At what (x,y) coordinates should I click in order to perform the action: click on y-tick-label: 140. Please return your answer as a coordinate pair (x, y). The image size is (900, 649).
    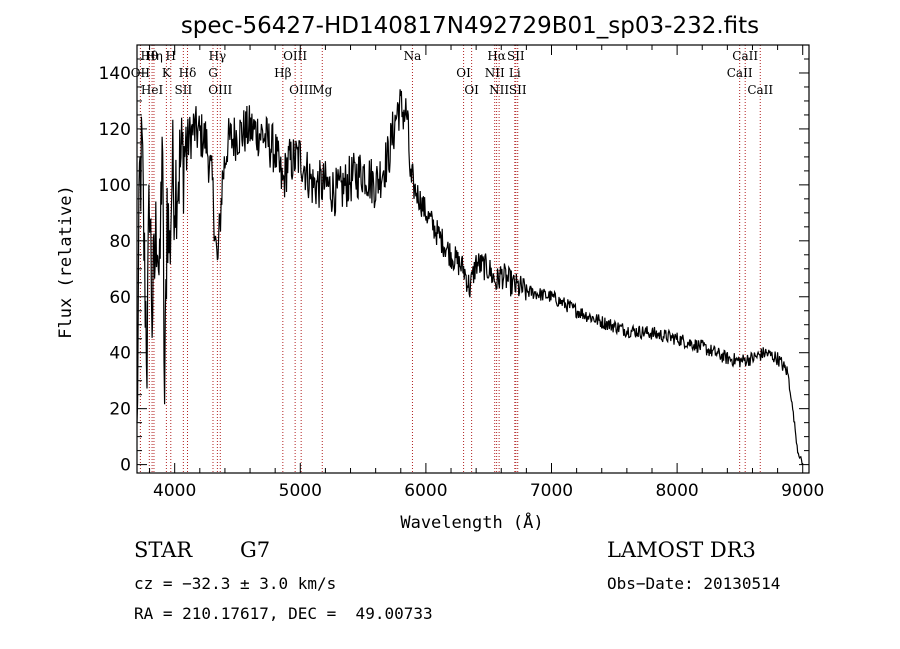
    Looking at the image, I should click on (115, 74).